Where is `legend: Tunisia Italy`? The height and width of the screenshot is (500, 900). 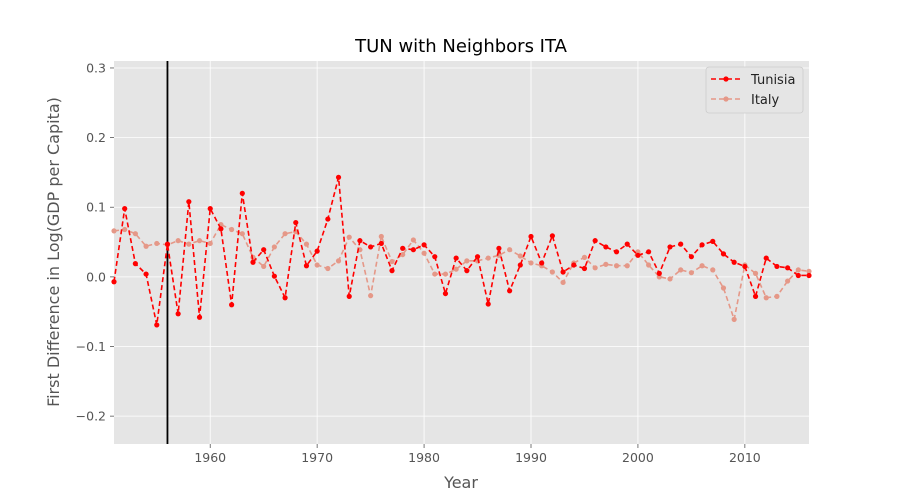
legend: Tunisia Italy is located at coordinates (754, 90).